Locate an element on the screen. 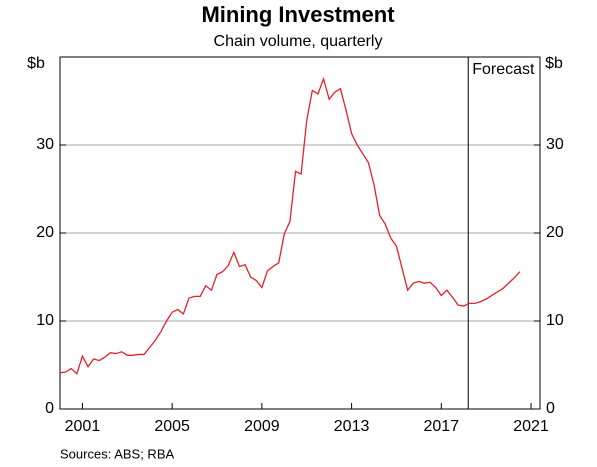 This screenshot has width=597, height=467. x-tick-label: 2005 is located at coordinates (172, 426).